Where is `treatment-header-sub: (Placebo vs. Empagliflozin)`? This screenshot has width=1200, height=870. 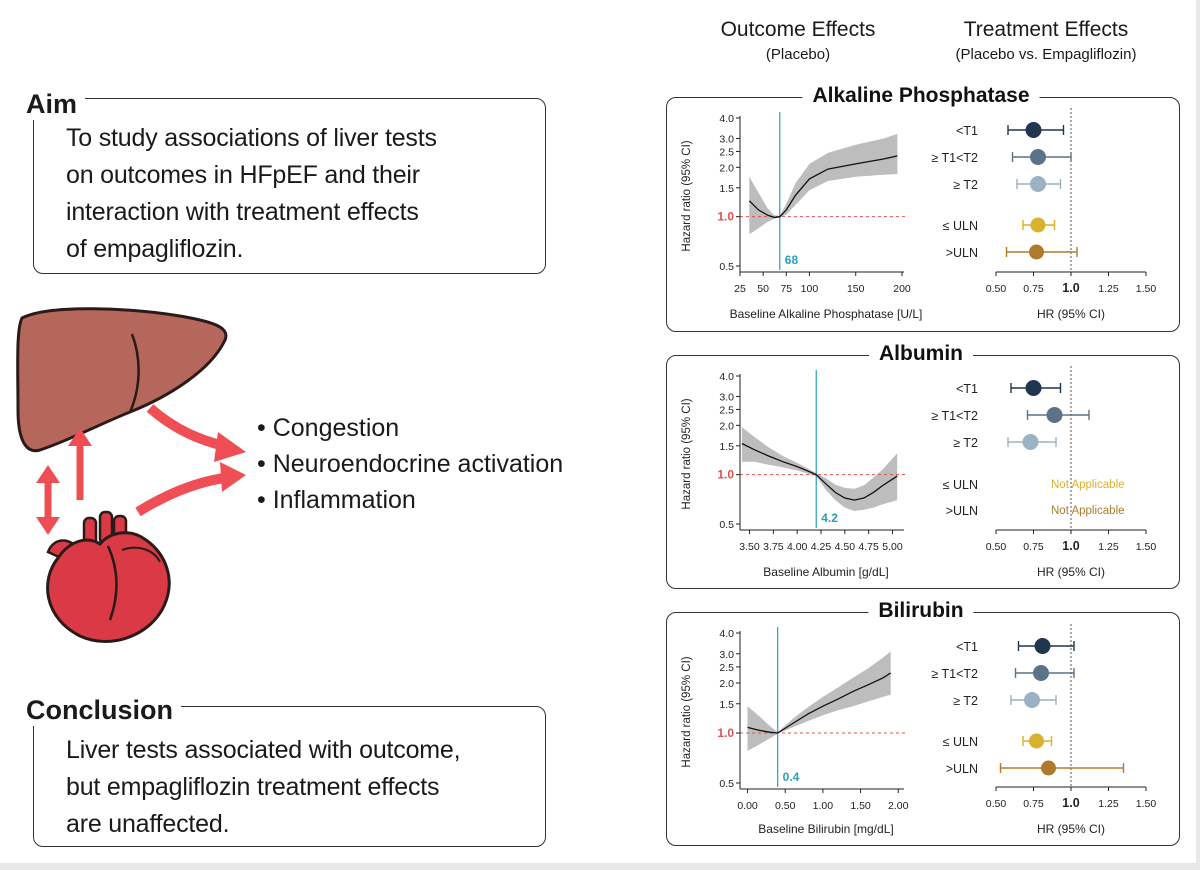
treatment-header-sub: (Placebo vs. Empagliflozin) is located at coordinates (1046, 54).